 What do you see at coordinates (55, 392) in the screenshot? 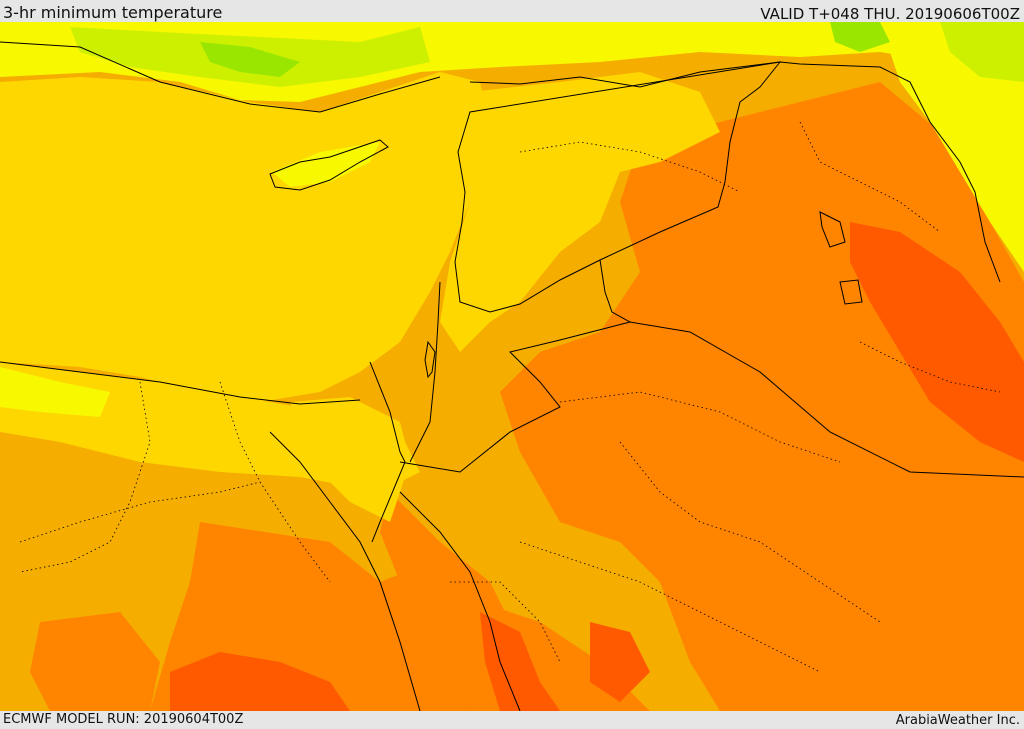
I see `zone-mild-egypt-coast` at bounding box center [55, 392].